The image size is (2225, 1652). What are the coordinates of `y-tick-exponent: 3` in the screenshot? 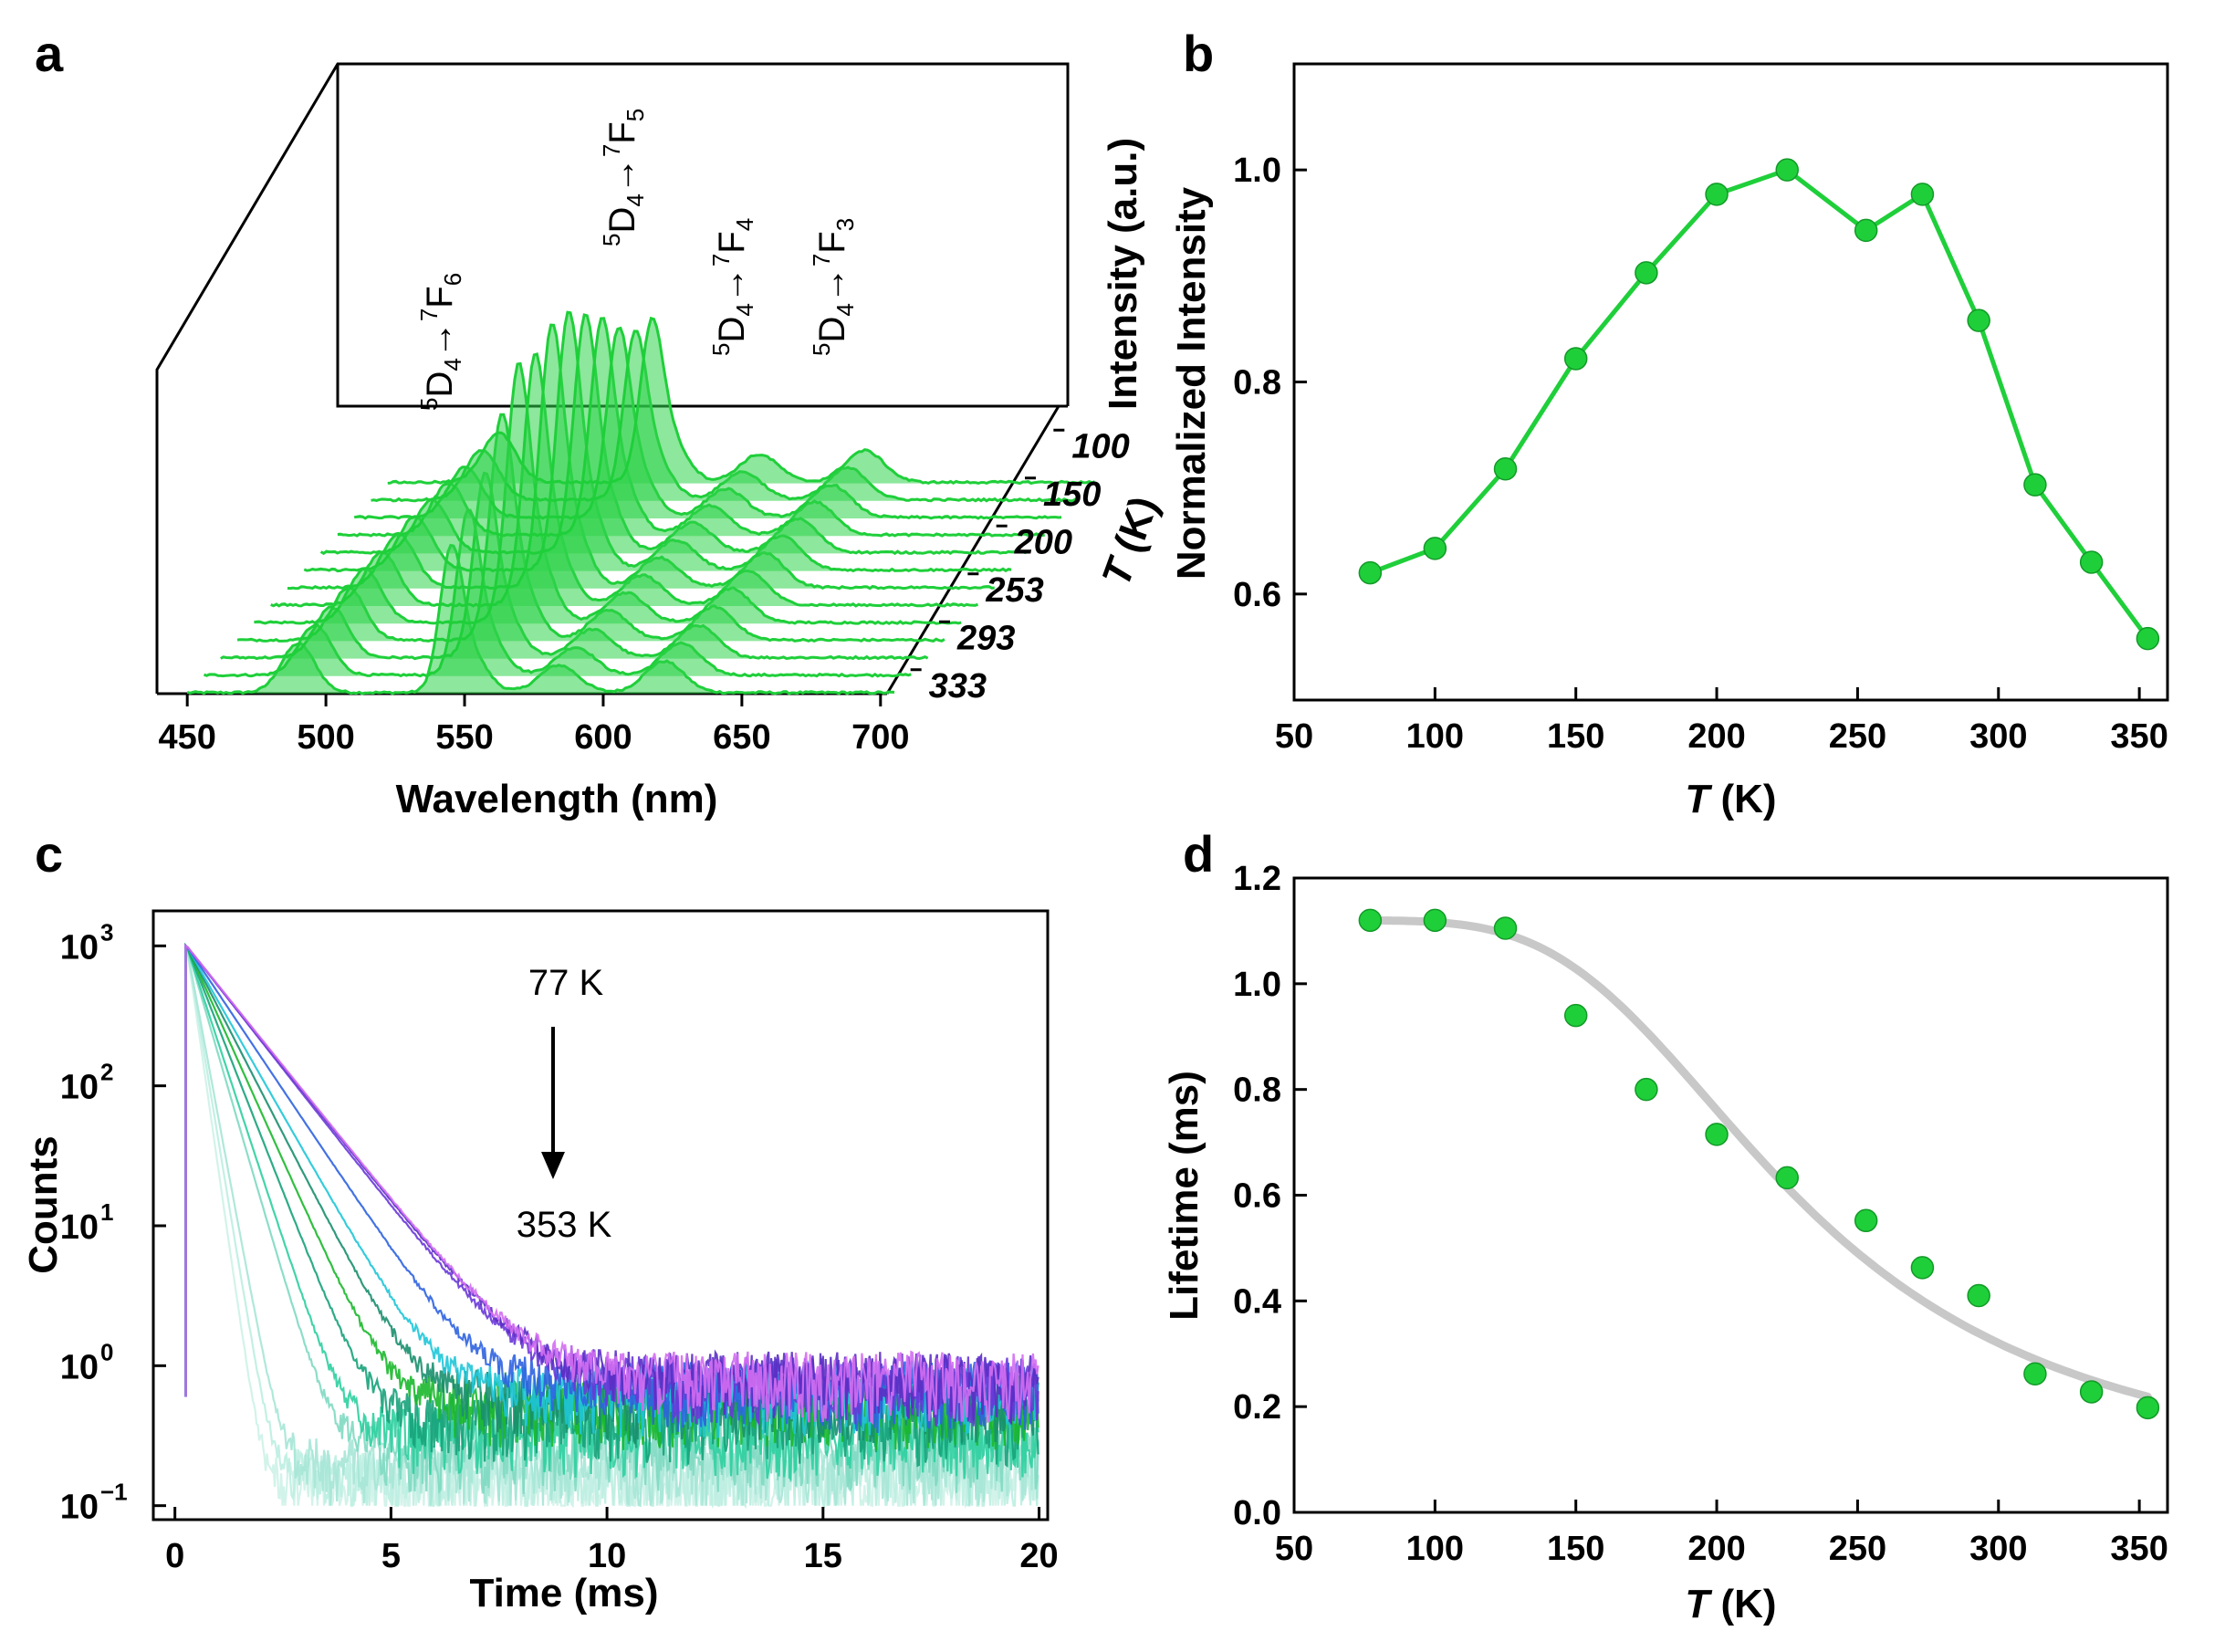 It's located at (106, 932).